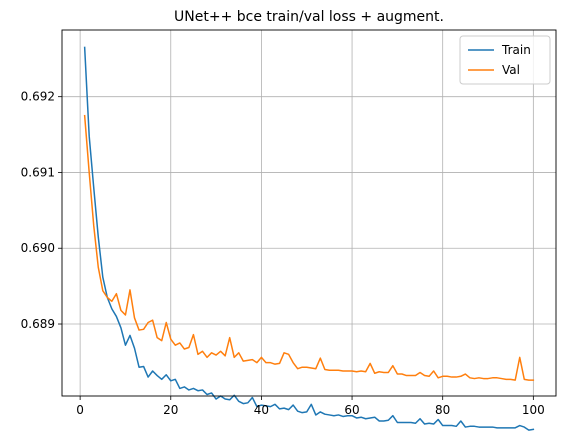 The image size is (565, 433). What do you see at coordinates (170, 410) in the screenshot?
I see `x-tick-label: 20` at bounding box center [170, 410].